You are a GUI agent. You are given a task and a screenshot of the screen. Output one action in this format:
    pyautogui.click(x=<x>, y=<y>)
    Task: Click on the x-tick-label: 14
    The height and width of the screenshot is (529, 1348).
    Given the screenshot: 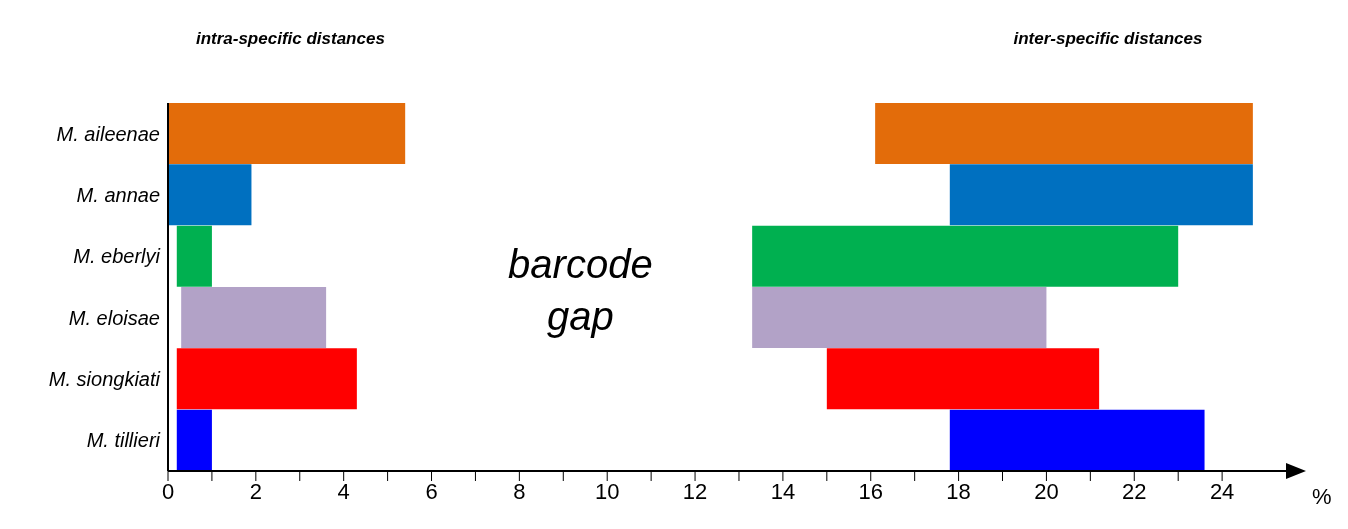 What is the action you would take?
    pyautogui.click(x=783, y=491)
    